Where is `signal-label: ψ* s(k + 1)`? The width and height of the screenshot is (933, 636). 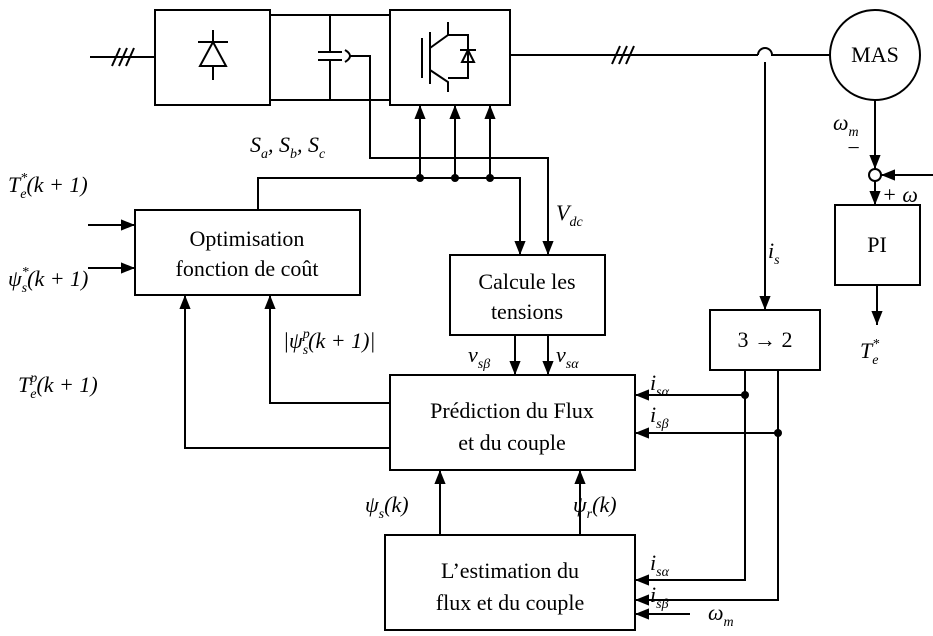
signal-label: ψ* s(k + 1) is located at coordinates (48, 280).